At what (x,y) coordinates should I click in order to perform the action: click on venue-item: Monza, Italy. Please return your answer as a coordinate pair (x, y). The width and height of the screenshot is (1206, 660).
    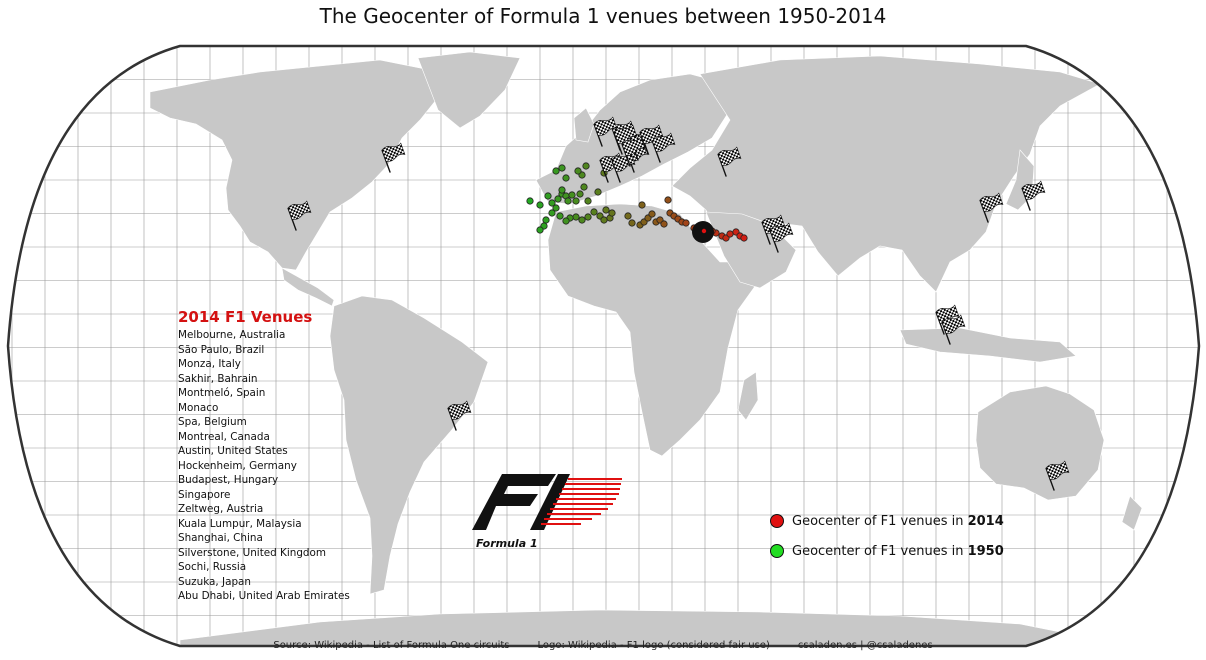
    Looking at the image, I should click on (209, 364).